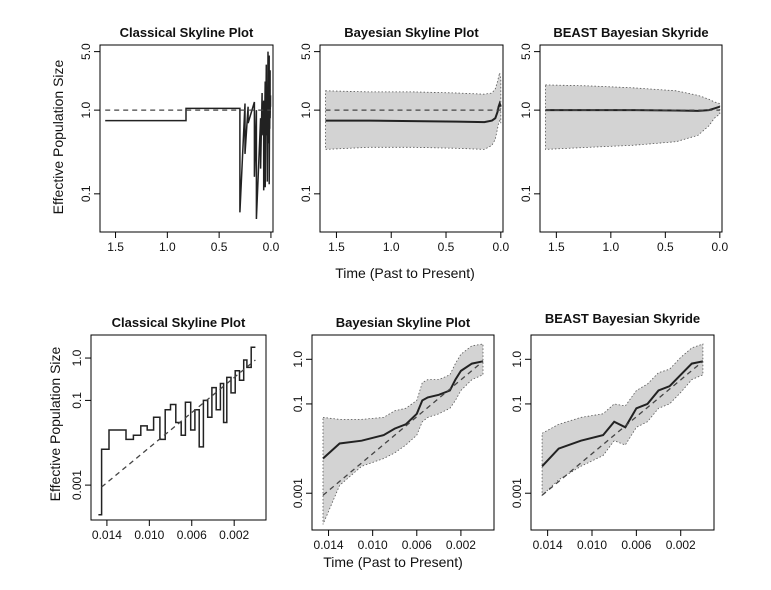 This screenshot has height=590, width=771. What do you see at coordinates (393, 562) in the screenshot?
I see `shared-xlabel-bottom: Time (Past to Present)` at bounding box center [393, 562].